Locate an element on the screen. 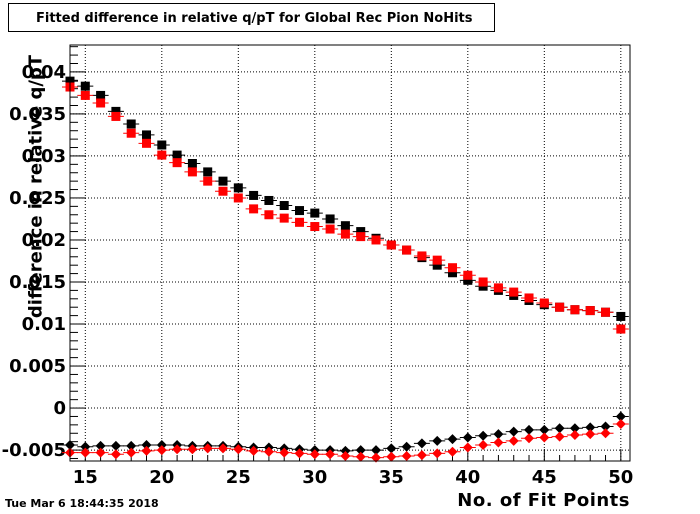 This screenshot has width=700, height=514. x-tick-label: 15 is located at coordinates (85, 477).